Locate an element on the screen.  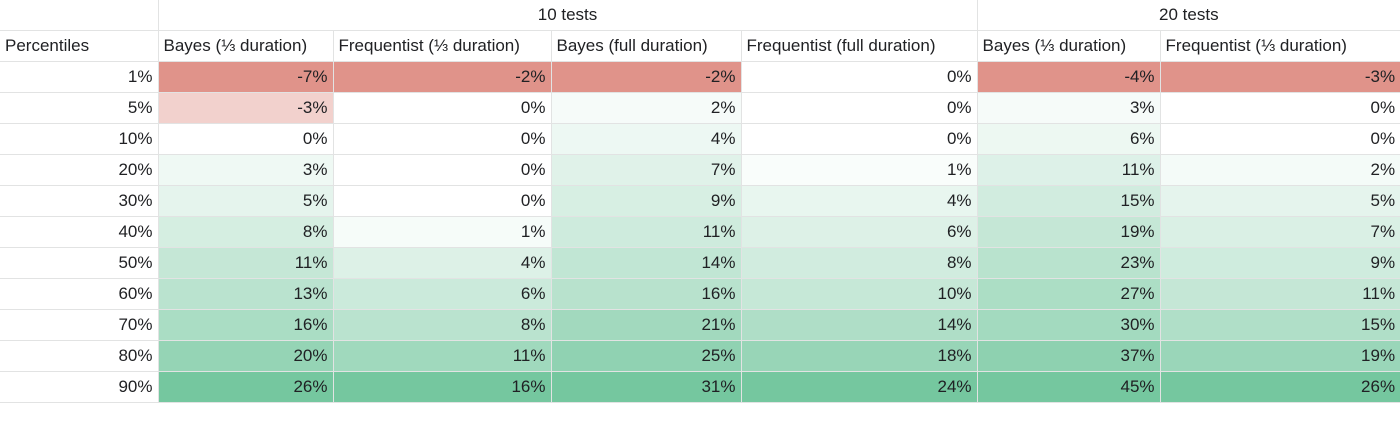
percentile-label: 50% is located at coordinates (79, 263).